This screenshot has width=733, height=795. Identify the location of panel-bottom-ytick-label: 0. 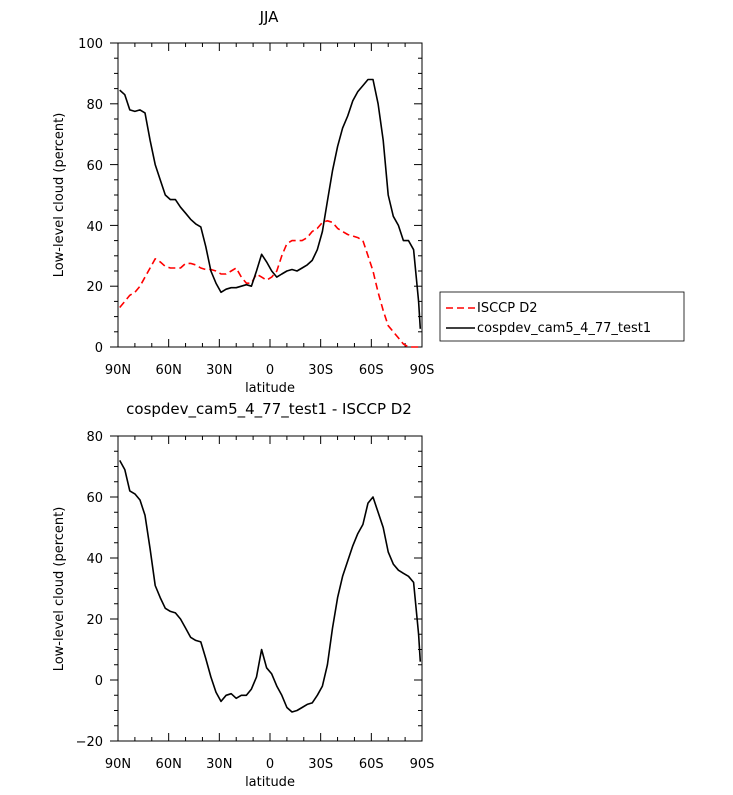
(99, 681).